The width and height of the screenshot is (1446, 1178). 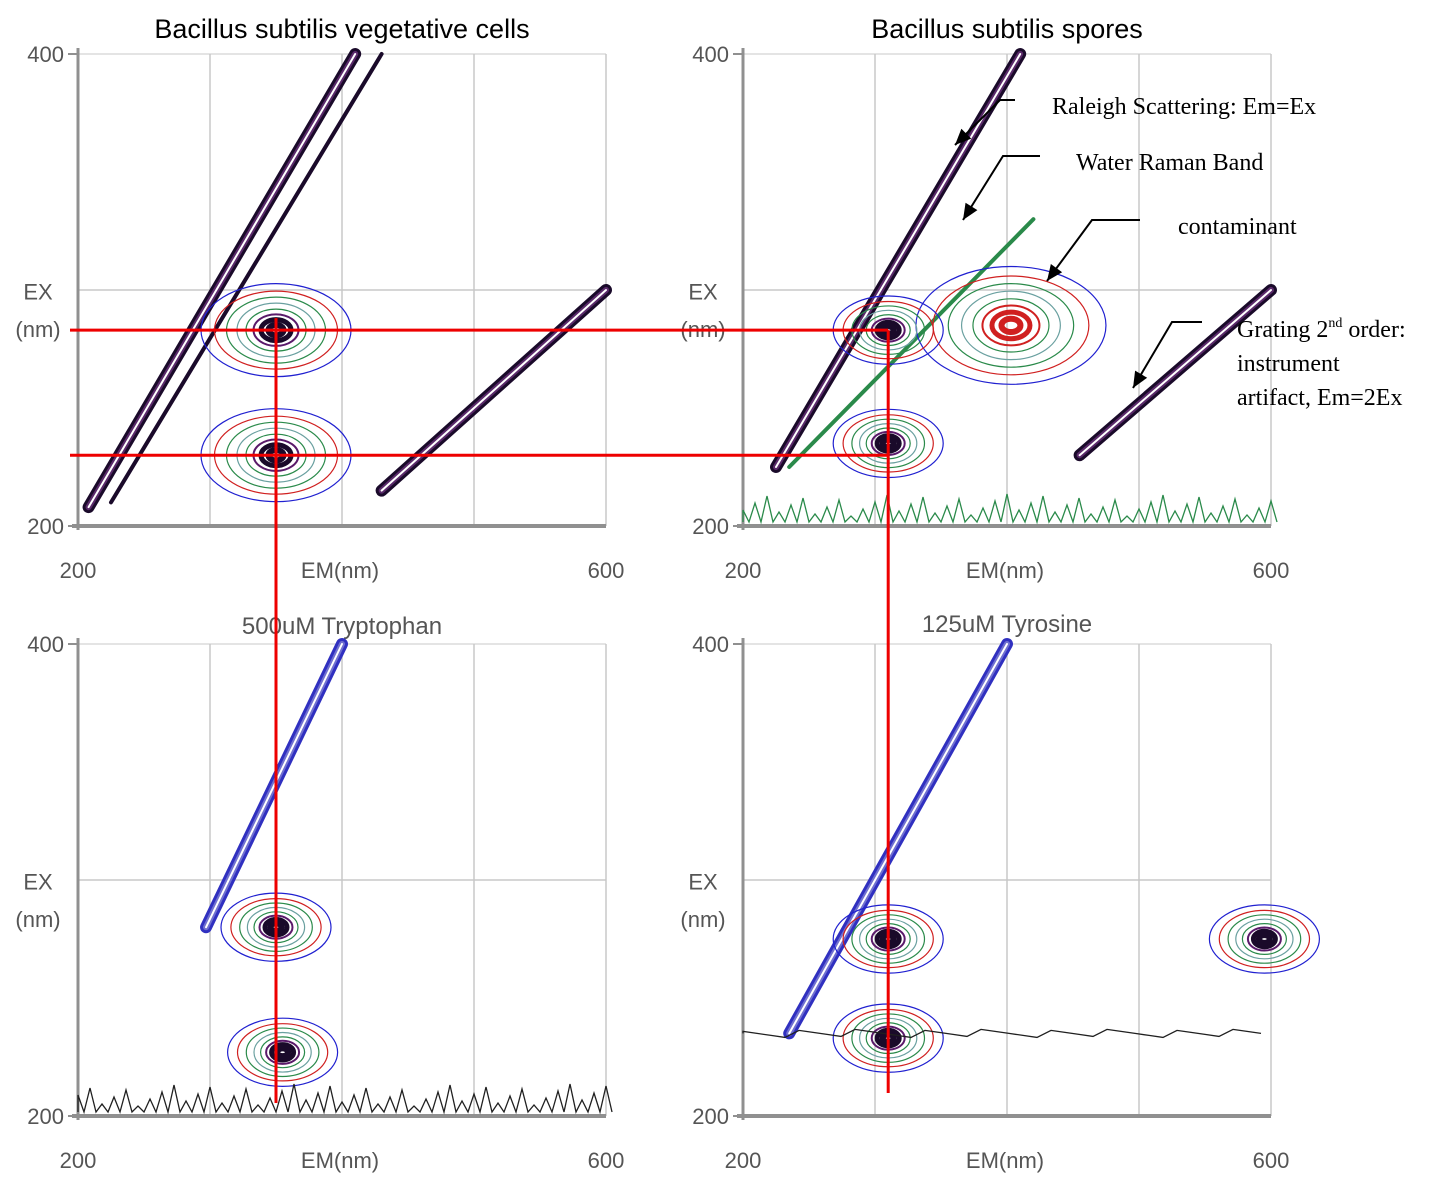 I want to click on annotation-raman: Water Raman Band, so click(x=1169, y=163).